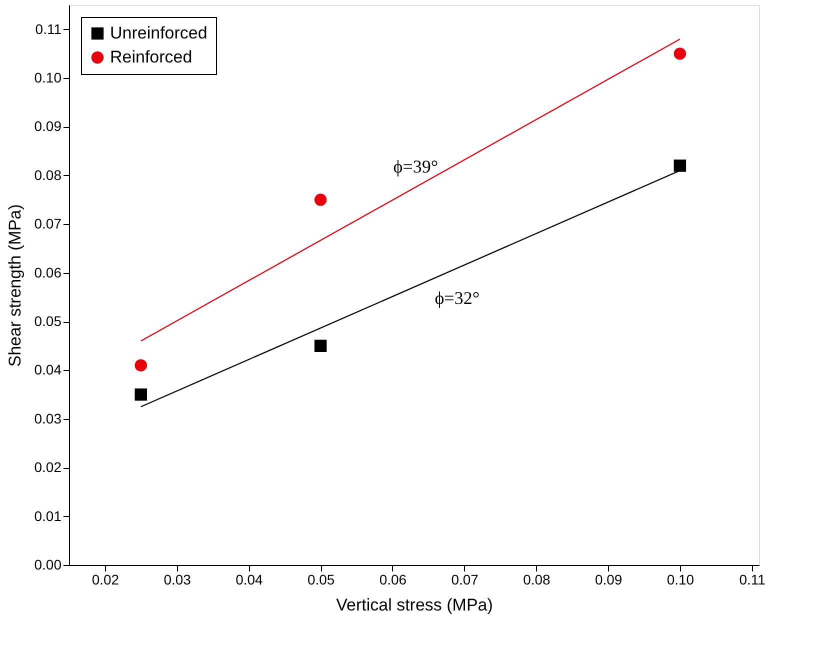  What do you see at coordinates (48, 78) in the screenshot?
I see `y-tick-label: 0.10` at bounding box center [48, 78].